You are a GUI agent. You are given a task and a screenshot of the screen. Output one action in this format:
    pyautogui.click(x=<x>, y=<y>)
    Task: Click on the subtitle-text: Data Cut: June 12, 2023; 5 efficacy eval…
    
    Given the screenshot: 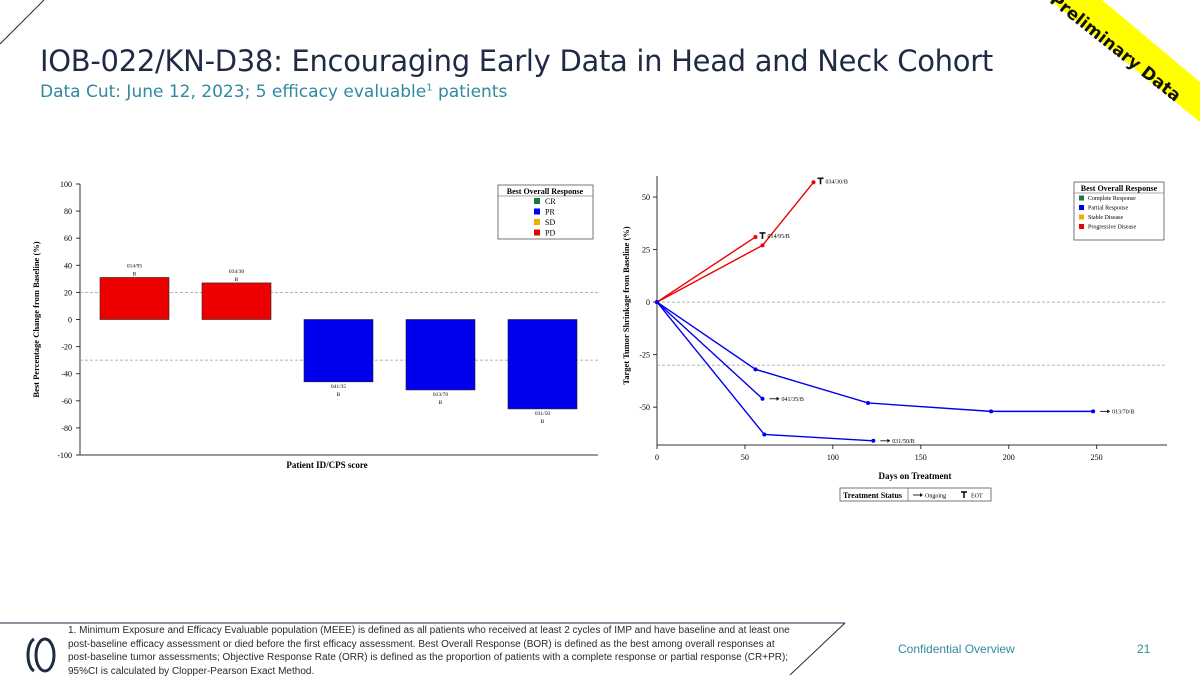 What is the action you would take?
    pyautogui.click(x=233, y=92)
    